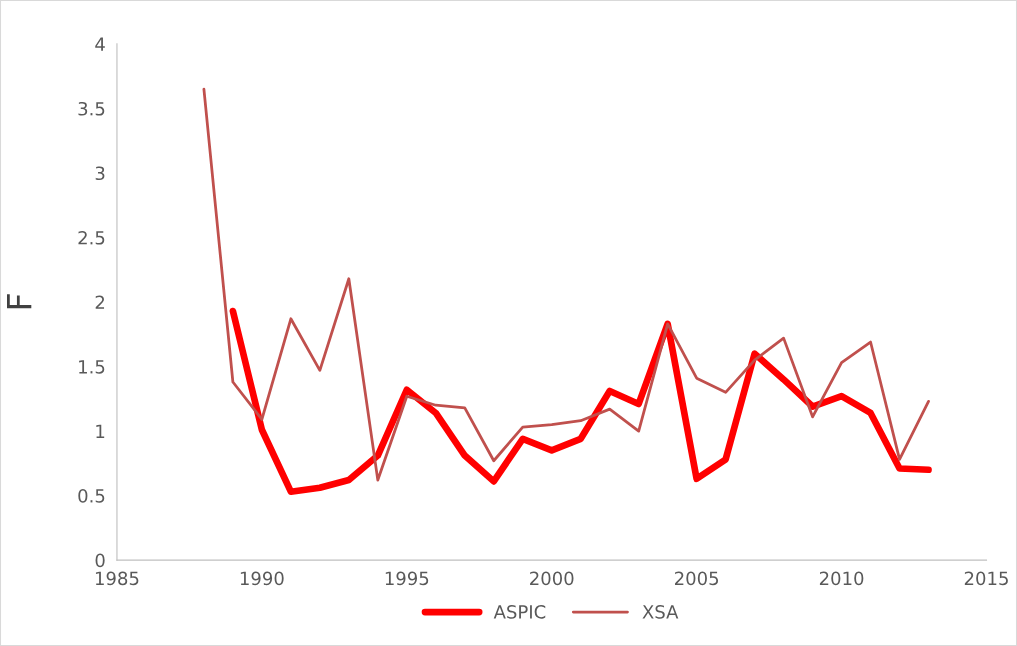 The image size is (1017, 646). What do you see at coordinates (91, 496) in the screenshot?
I see `y-tick-label: 0.5` at bounding box center [91, 496].